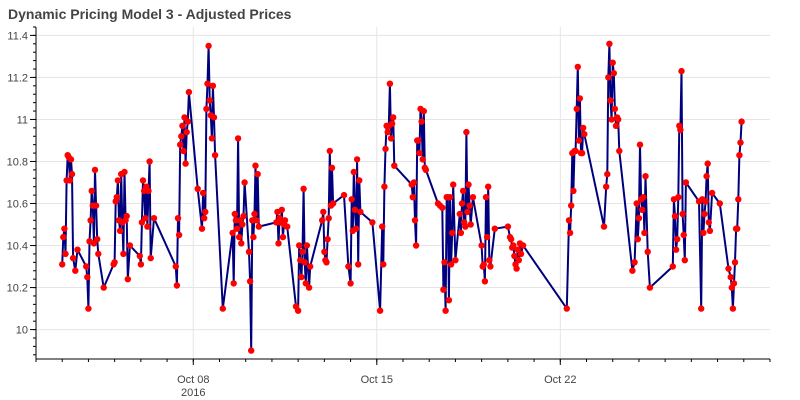 This screenshot has height=400, width=800. Describe the element at coordinates (17, 36) in the screenshot. I see `y-tick-label: 11.4` at that location.